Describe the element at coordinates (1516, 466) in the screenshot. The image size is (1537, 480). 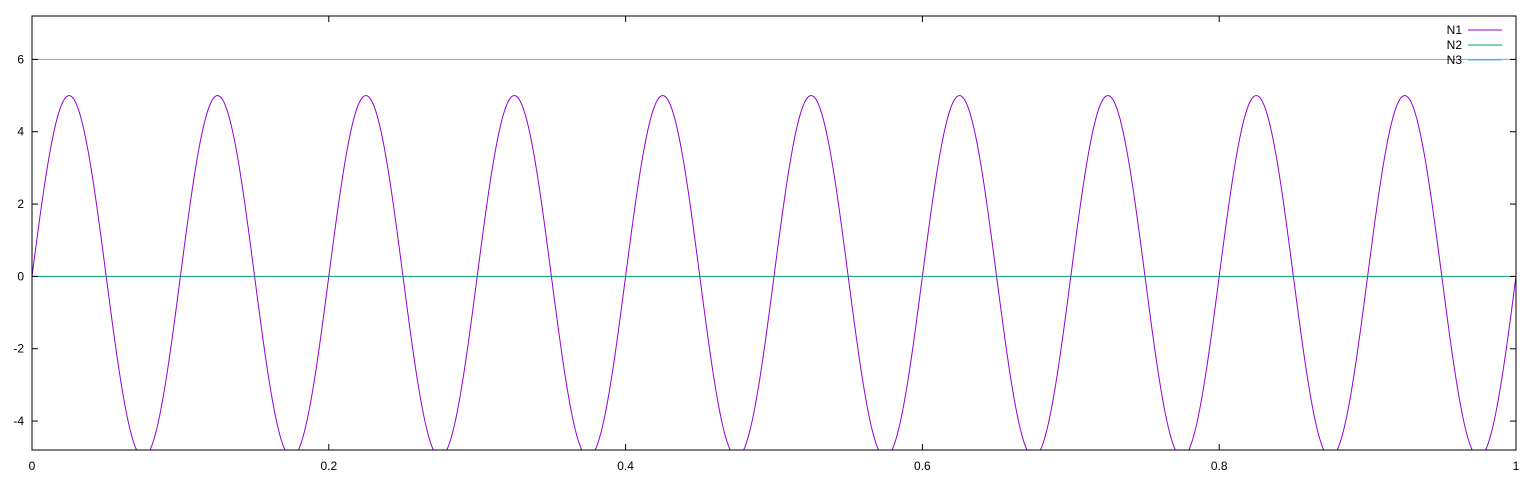
I see `x-tick-label: 1` at that location.